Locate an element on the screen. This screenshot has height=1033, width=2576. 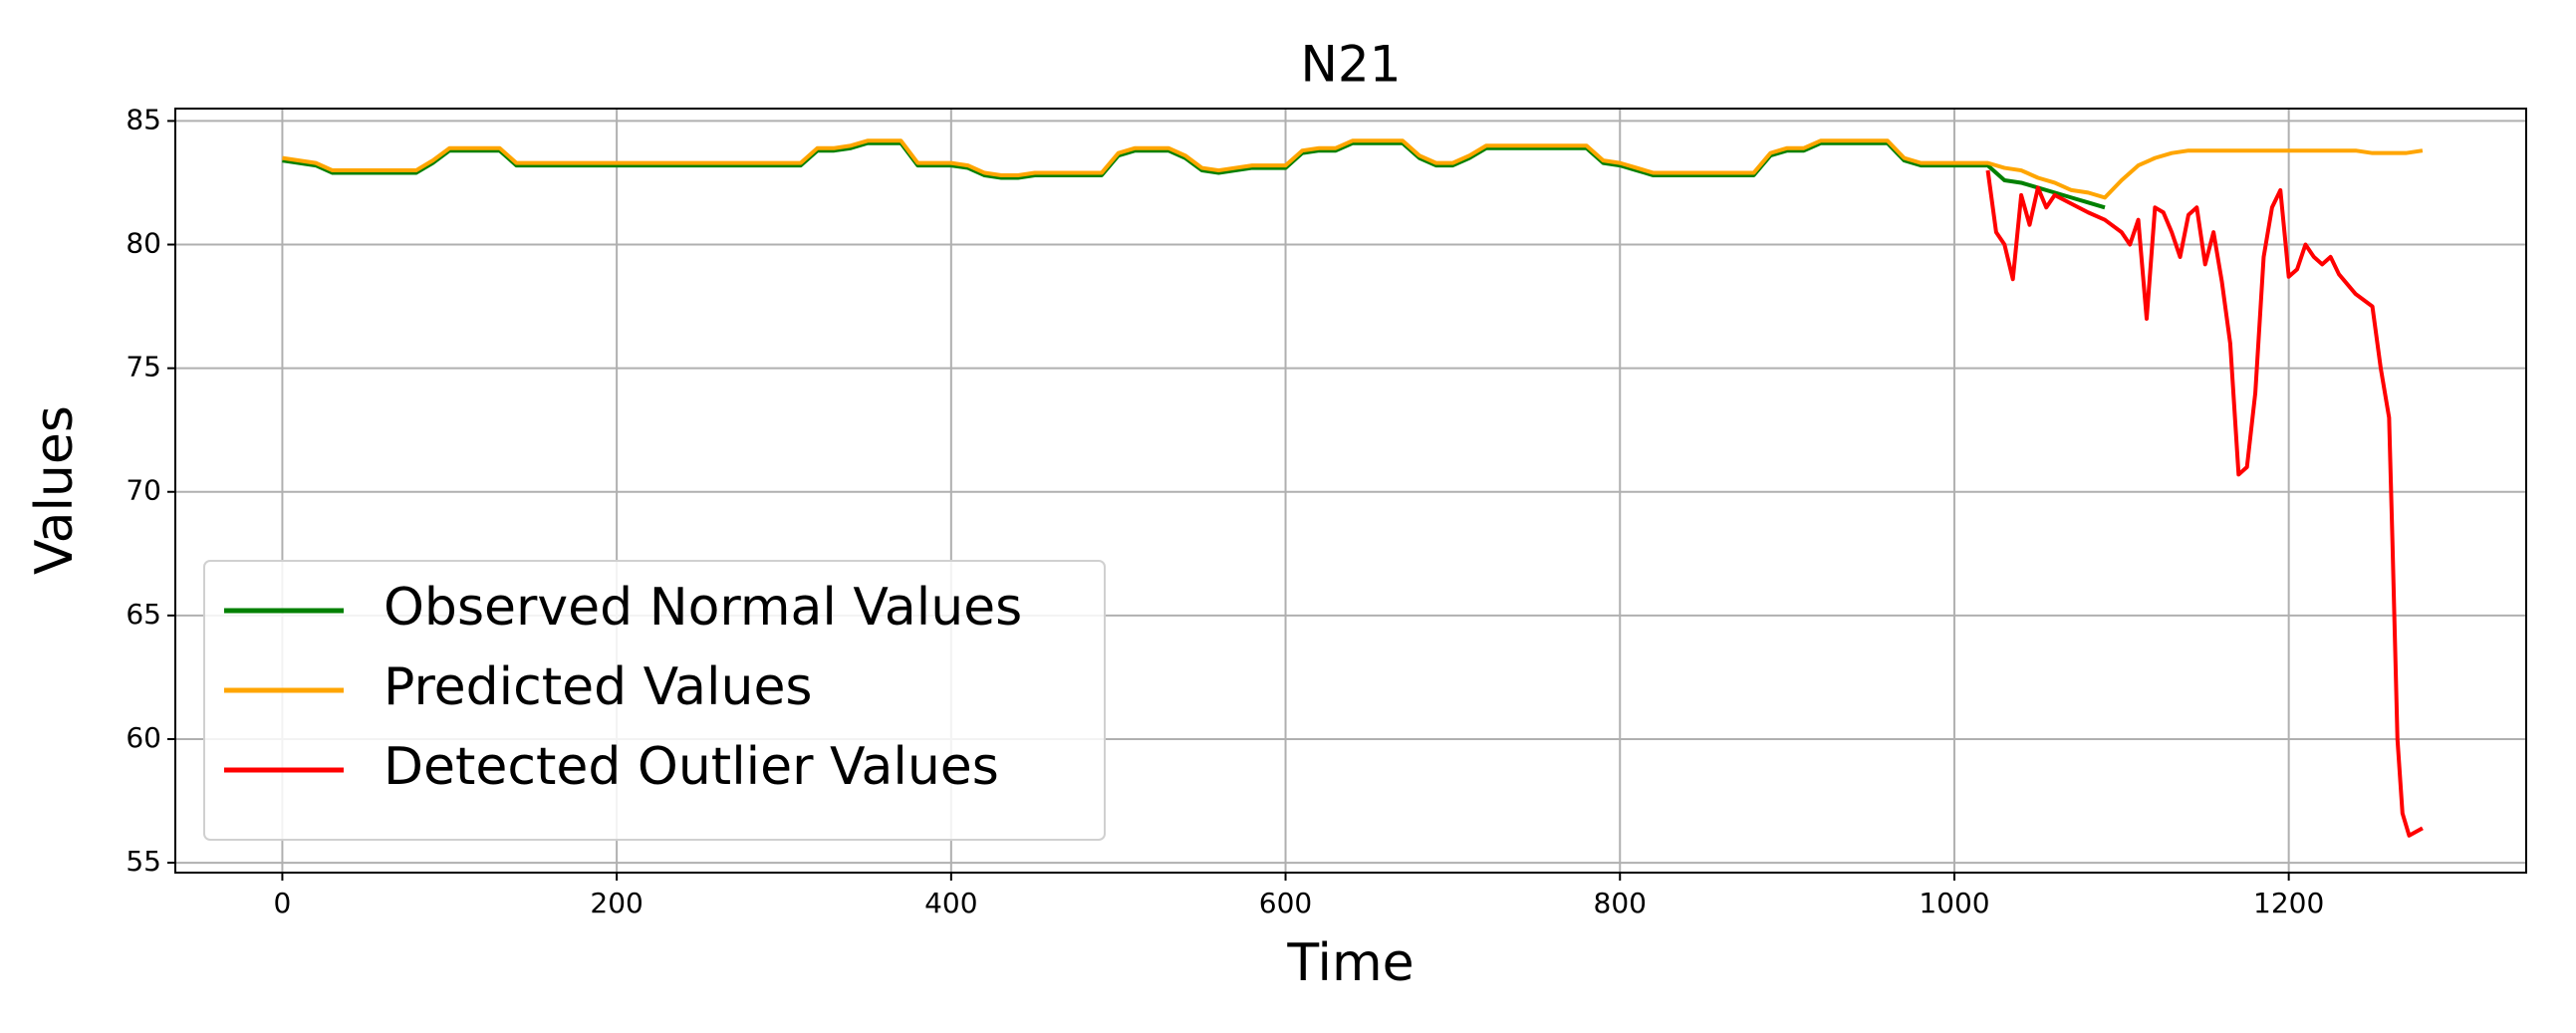
y-tick-label: 80 is located at coordinates (143, 243).